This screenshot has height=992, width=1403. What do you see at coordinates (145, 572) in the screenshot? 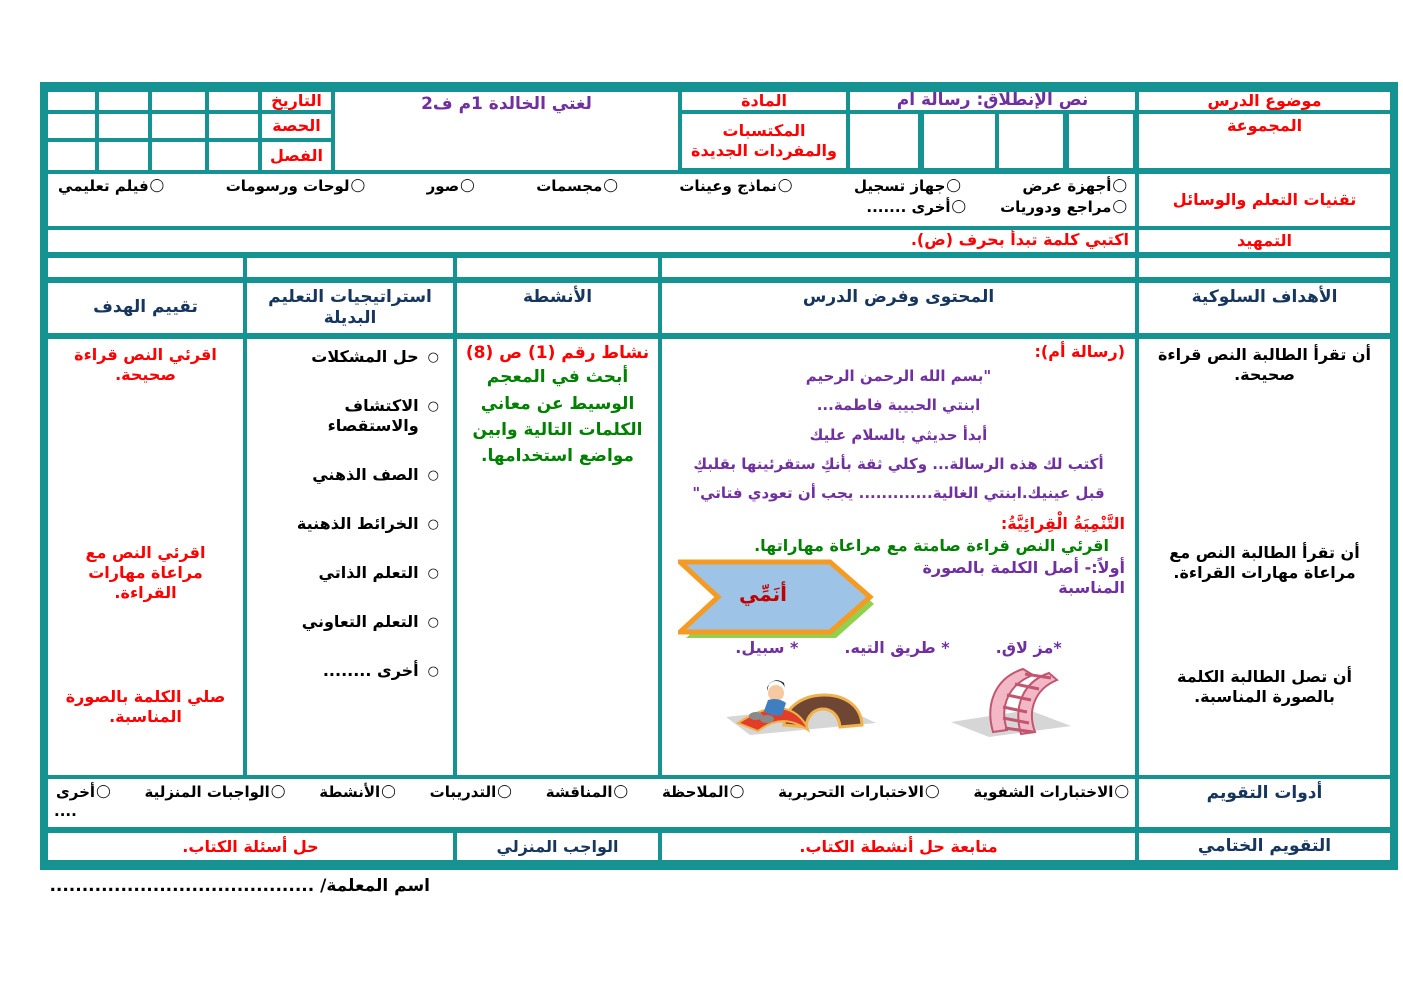
I see `assessment-item: اقرئي النص مع مراعاة مهارات القراءة.` at bounding box center [145, 572].